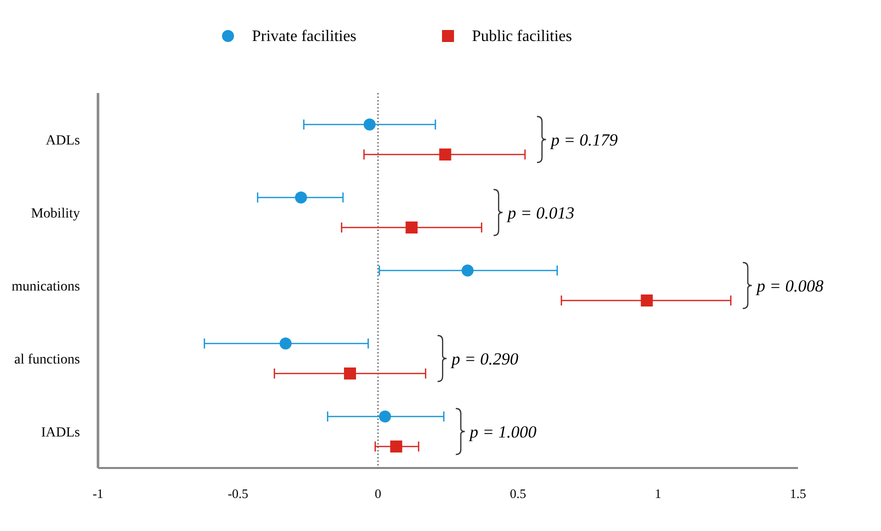  What do you see at coordinates (658, 493) in the screenshot?
I see `x-tick-label: 1` at bounding box center [658, 493].